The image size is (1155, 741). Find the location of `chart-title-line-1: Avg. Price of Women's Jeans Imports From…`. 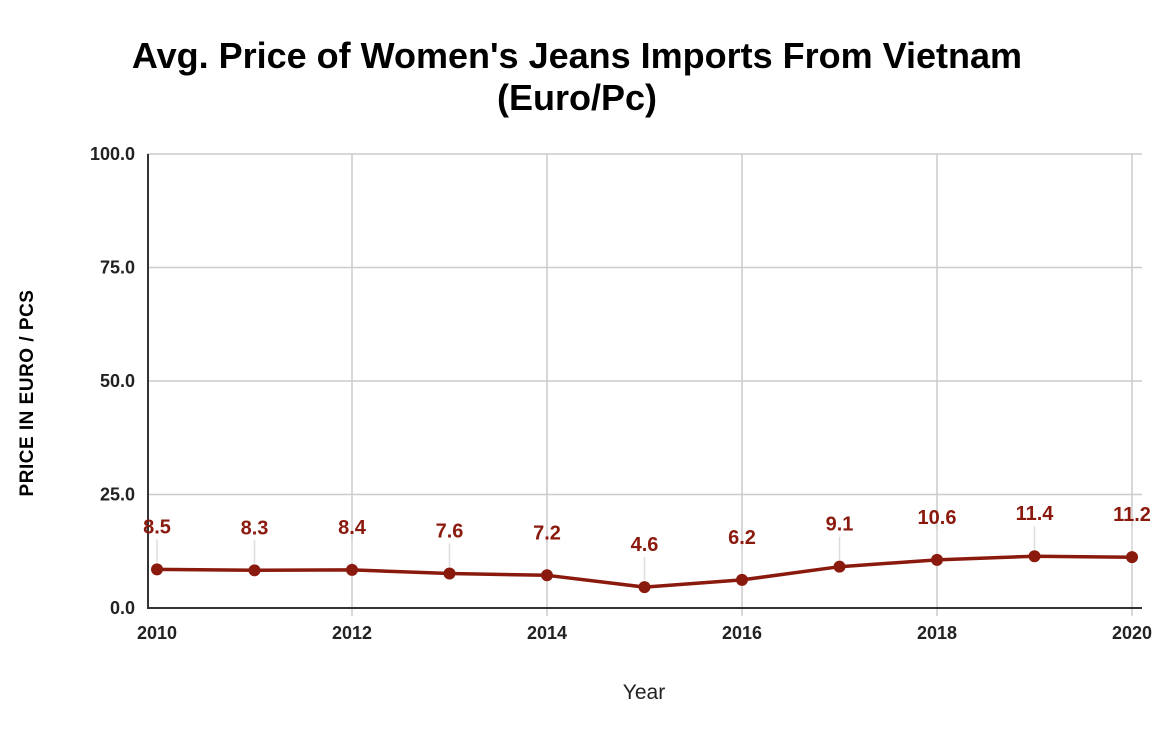

chart-title-line-1: Avg. Price of Women's Jeans Imports From… is located at coordinates (577, 55).